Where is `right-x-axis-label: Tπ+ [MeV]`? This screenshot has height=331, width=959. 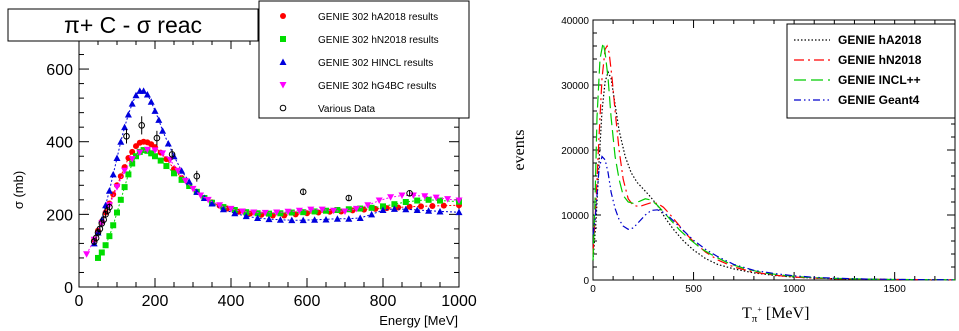
right-x-axis-label: Tπ+ [MeV] is located at coordinates (775, 315).